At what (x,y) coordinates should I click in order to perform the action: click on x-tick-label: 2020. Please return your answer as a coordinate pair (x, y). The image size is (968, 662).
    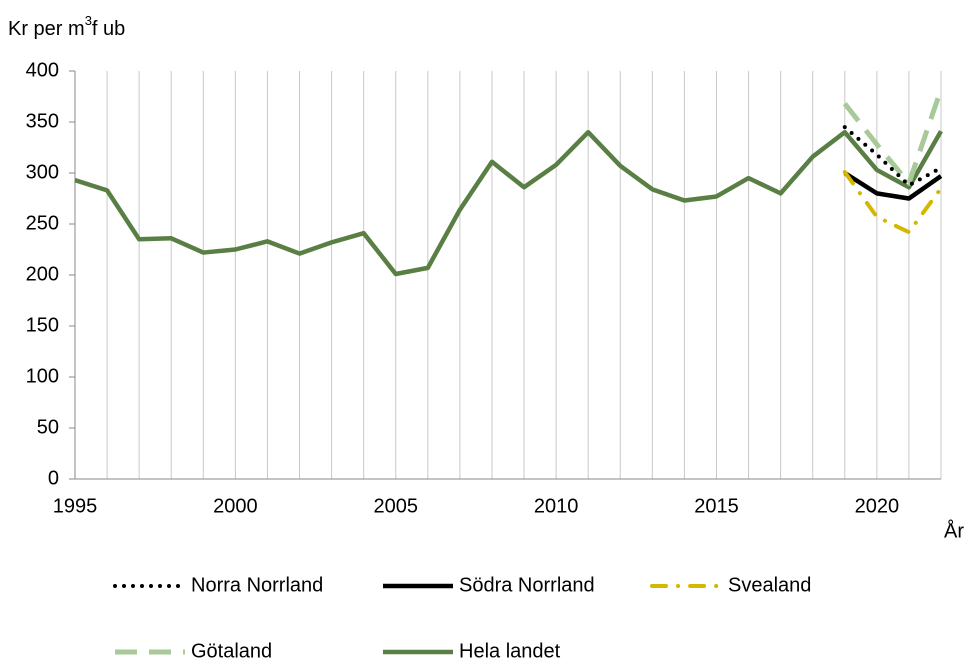
    Looking at the image, I should click on (877, 506).